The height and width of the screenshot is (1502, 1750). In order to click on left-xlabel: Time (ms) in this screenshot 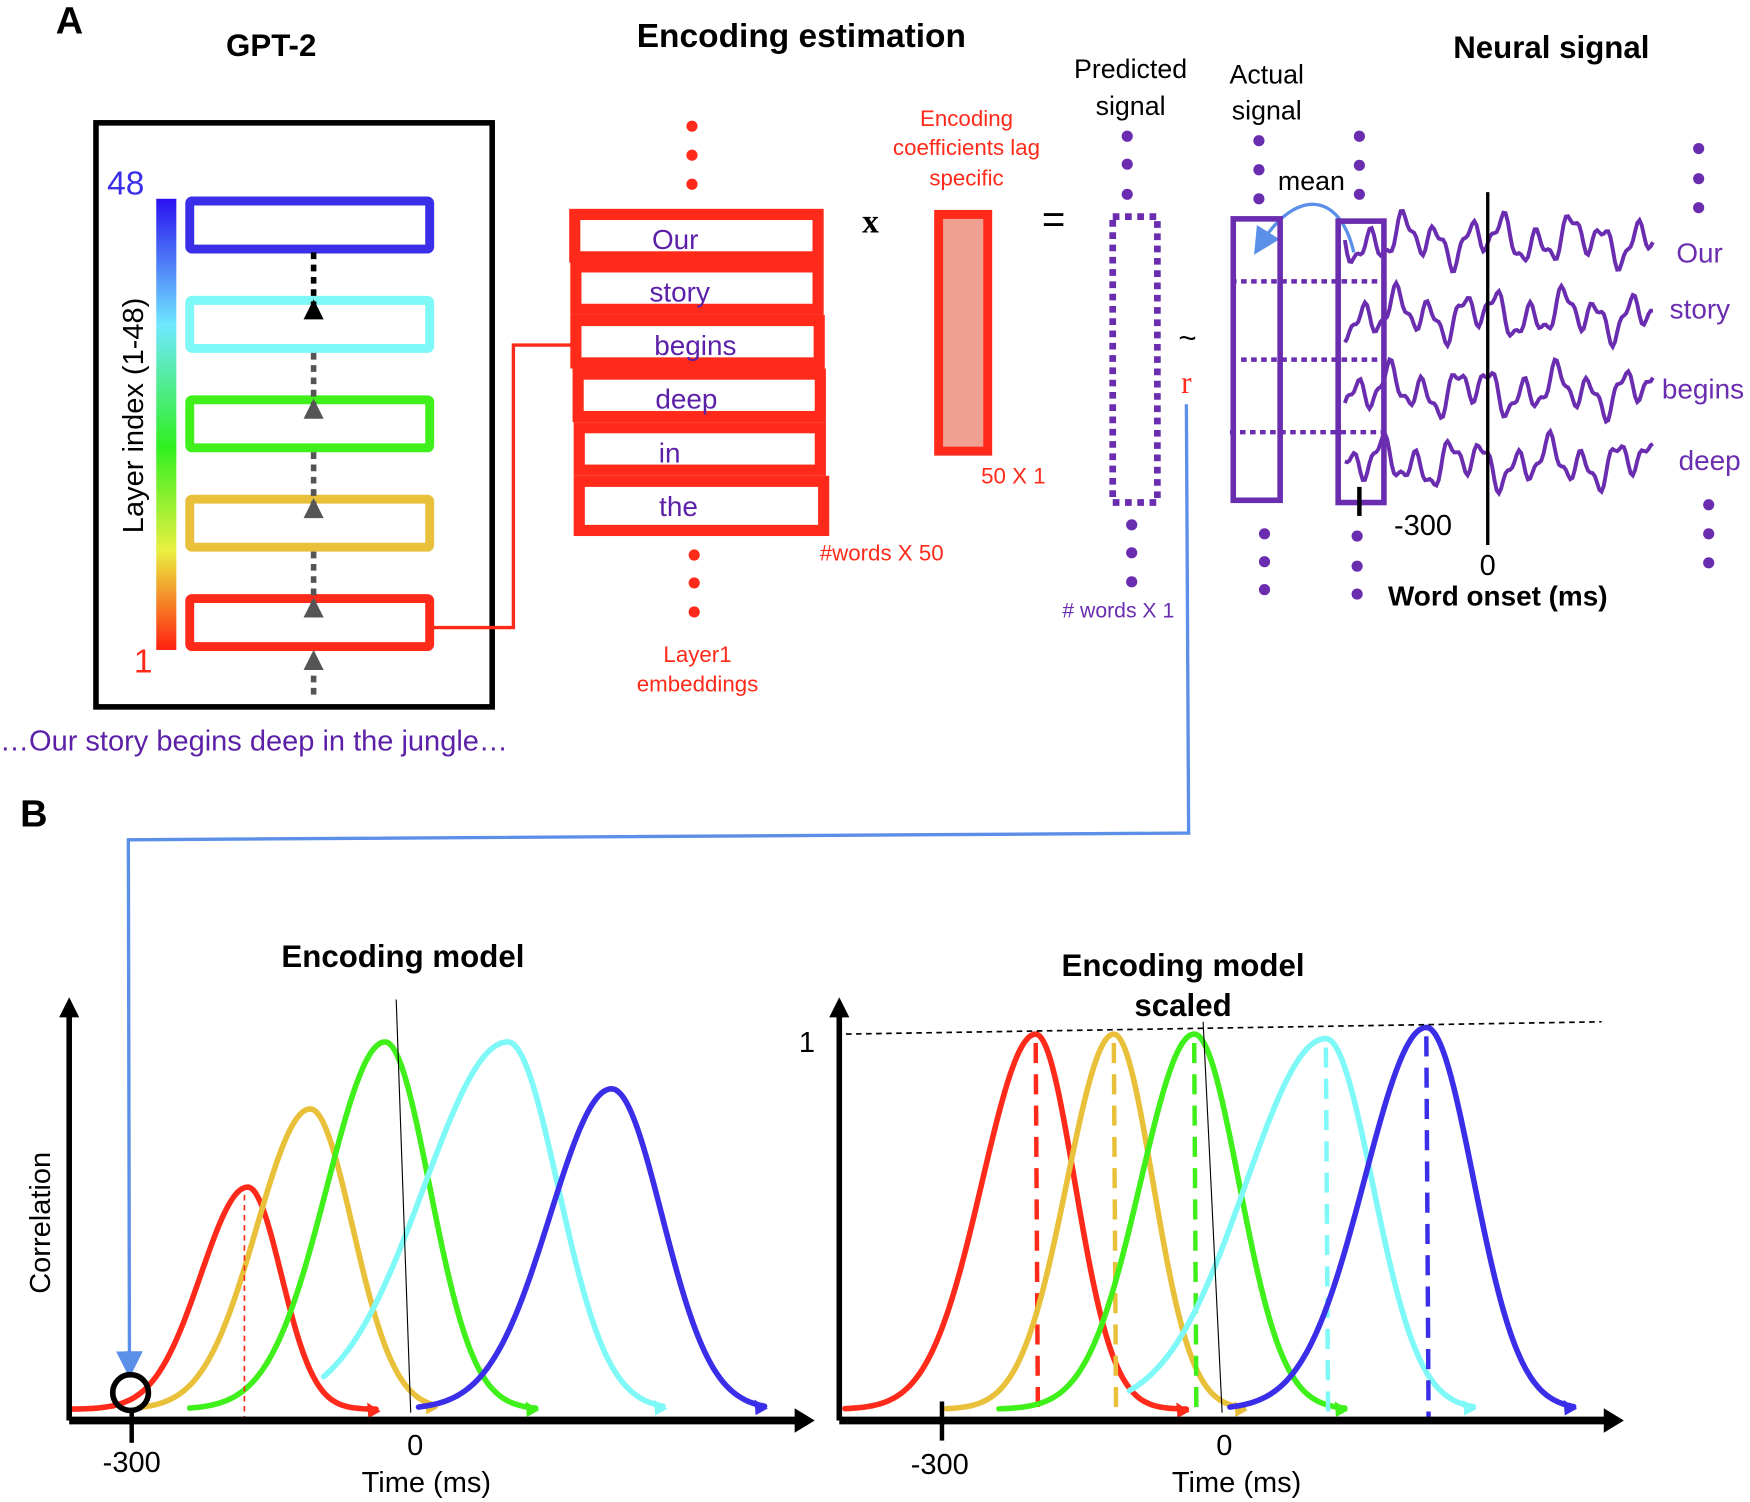, I will do `click(426, 1483)`.